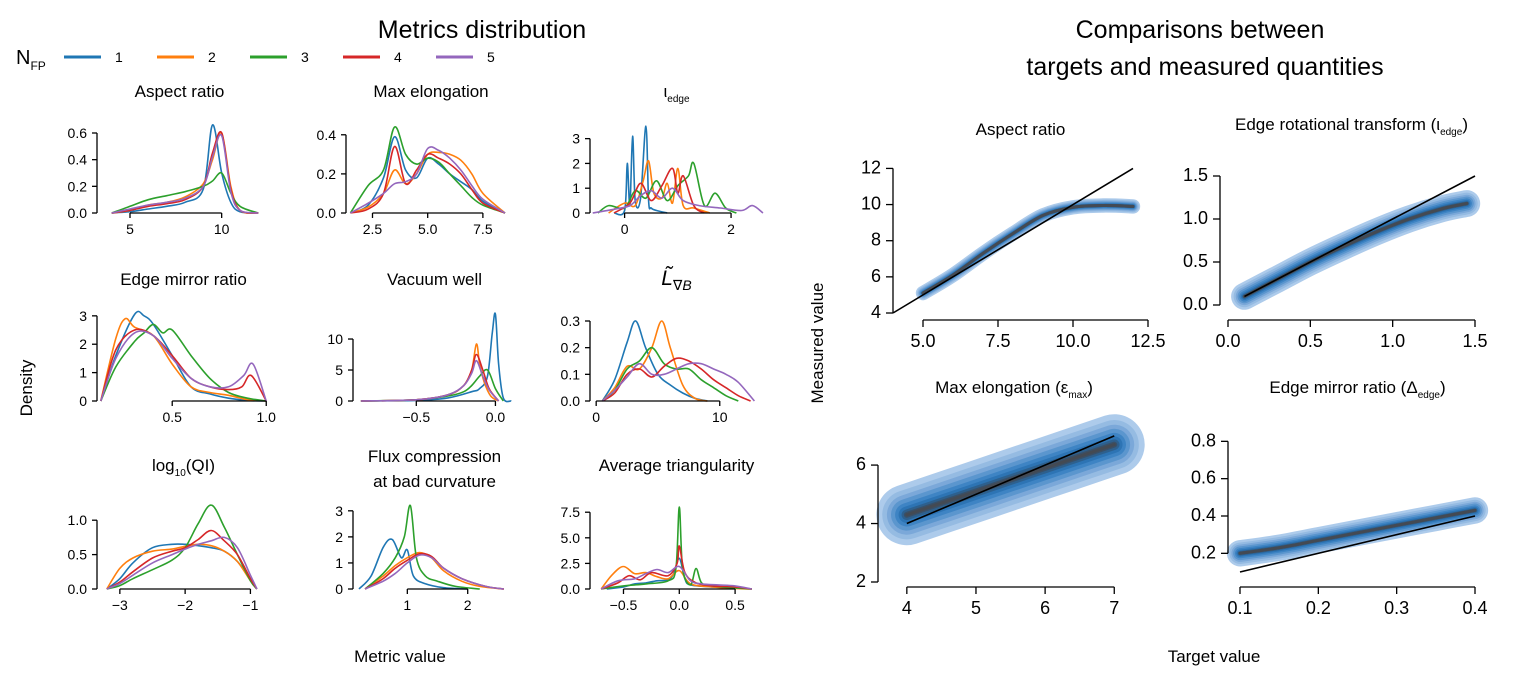 This screenshot has width=1517, height=683. I want to click on right-panel-title-line2: targets and measured quantities, so click(1204, 67).